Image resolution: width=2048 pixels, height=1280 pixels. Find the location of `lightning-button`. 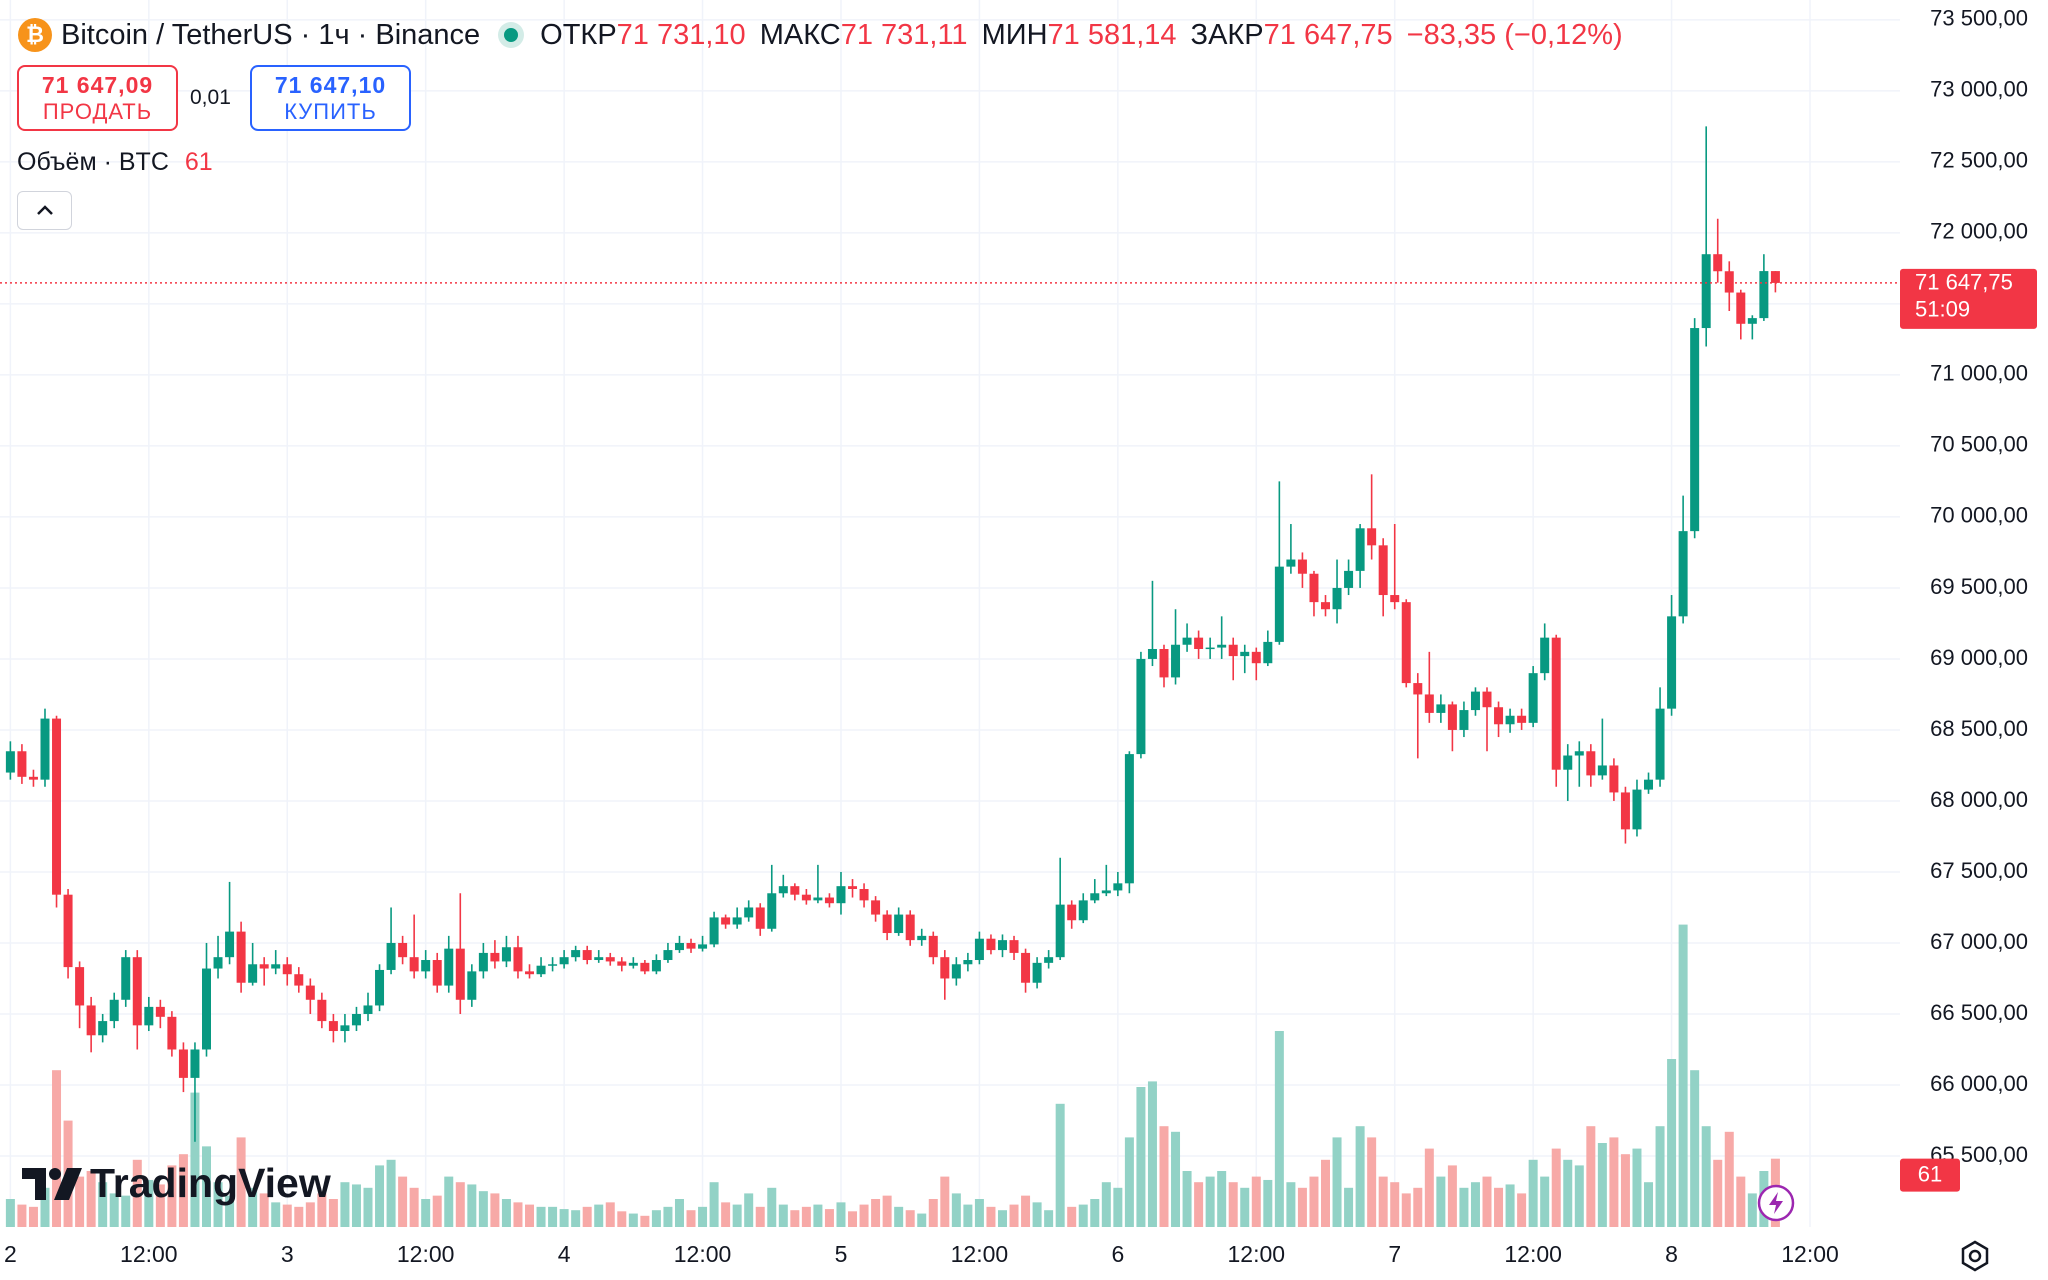

lightning-button is located at coordinates (1776, 1203).